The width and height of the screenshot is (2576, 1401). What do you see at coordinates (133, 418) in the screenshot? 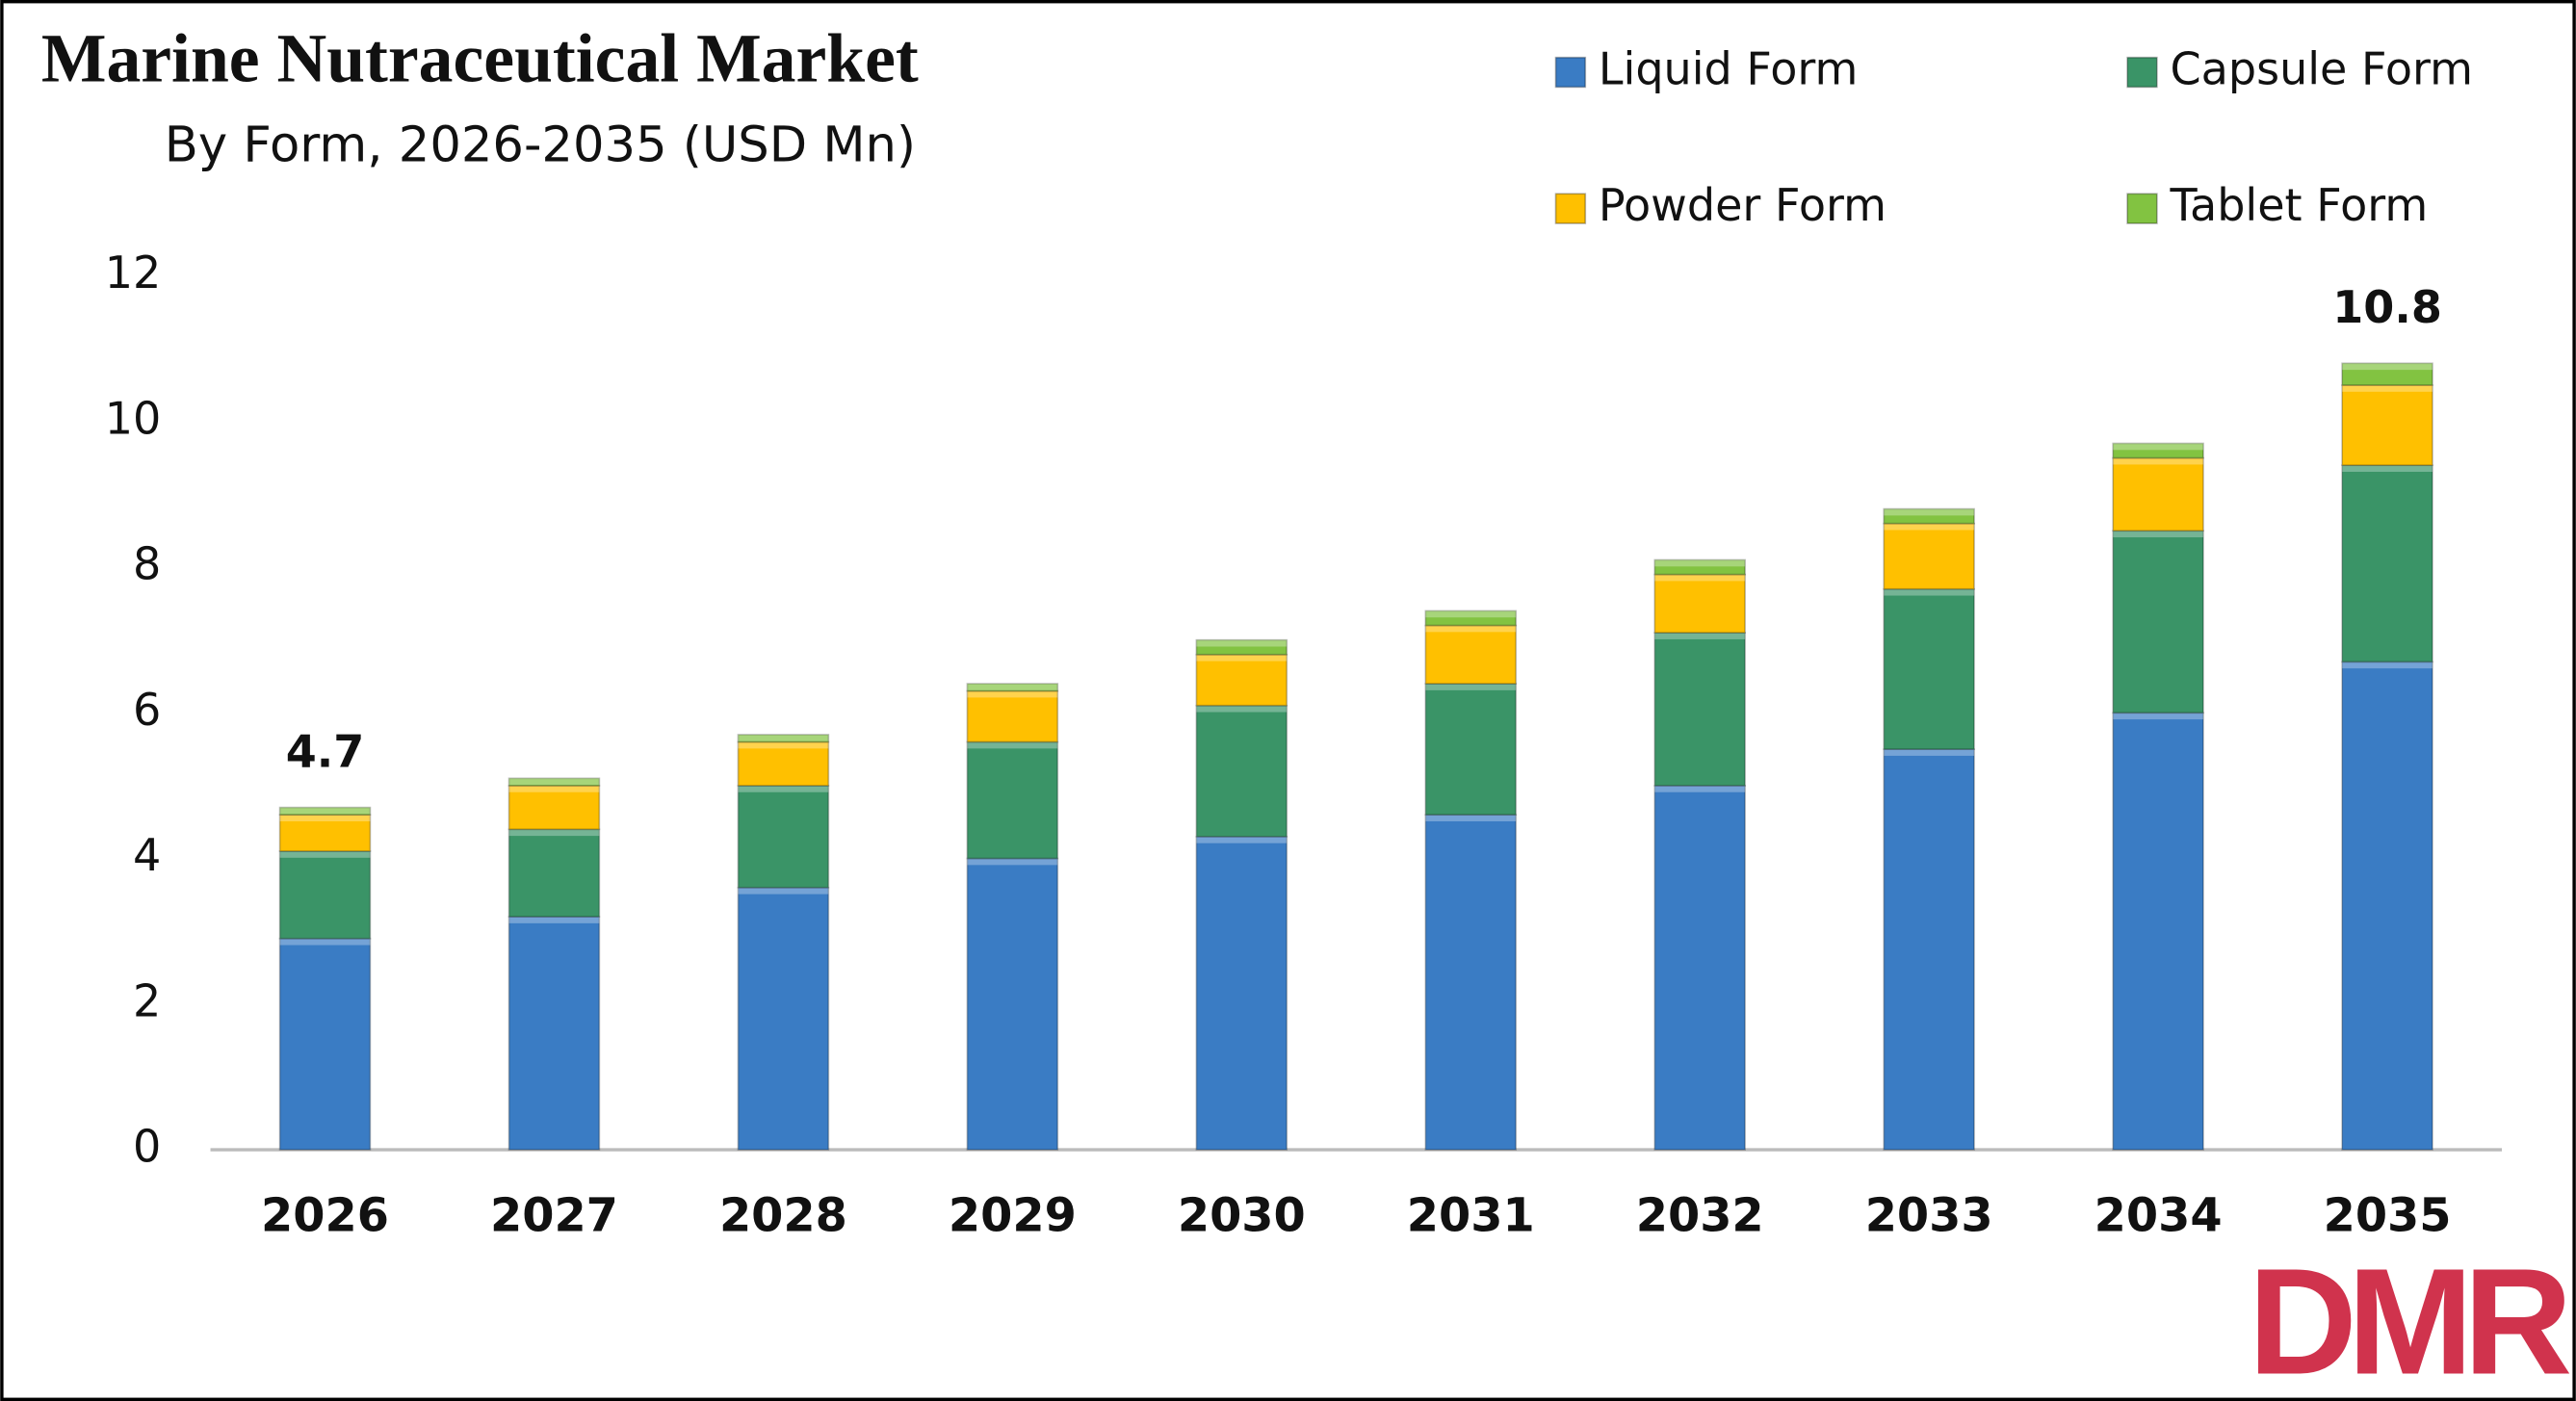
I see `y-tick-label: 10` at bounding box center [133, 418].